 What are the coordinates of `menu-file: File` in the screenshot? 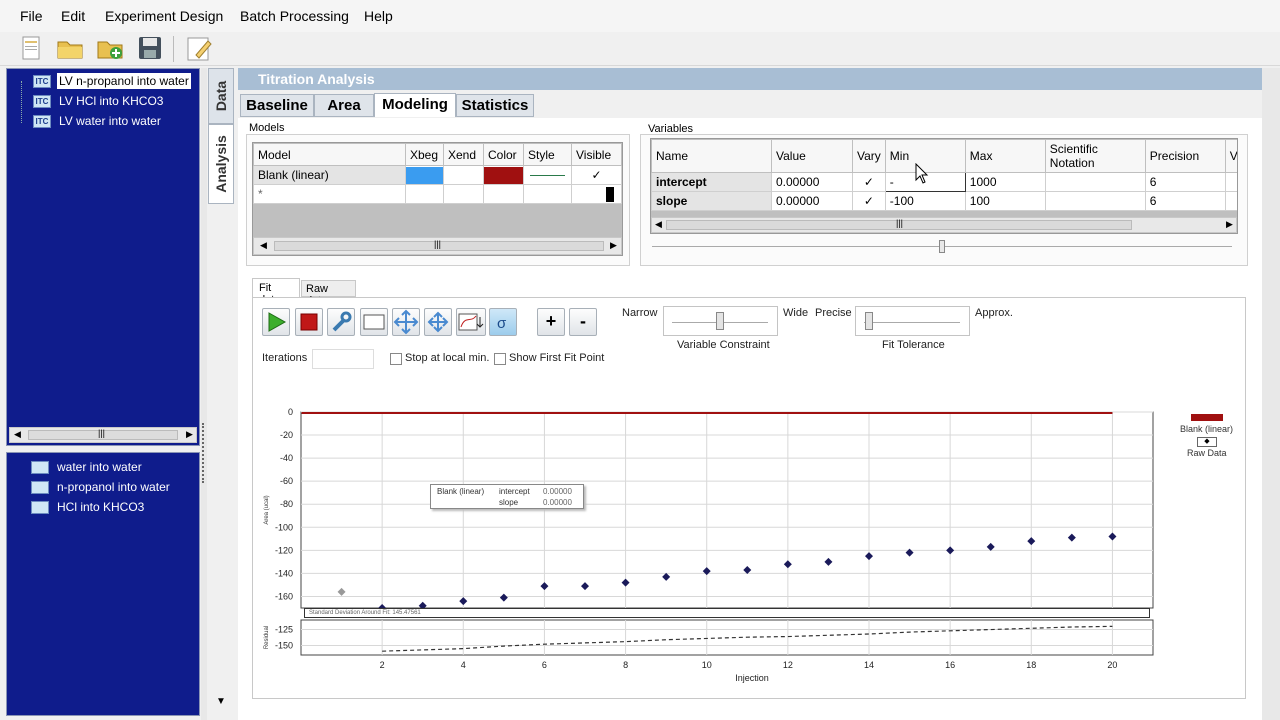 It's located at (31, 16).